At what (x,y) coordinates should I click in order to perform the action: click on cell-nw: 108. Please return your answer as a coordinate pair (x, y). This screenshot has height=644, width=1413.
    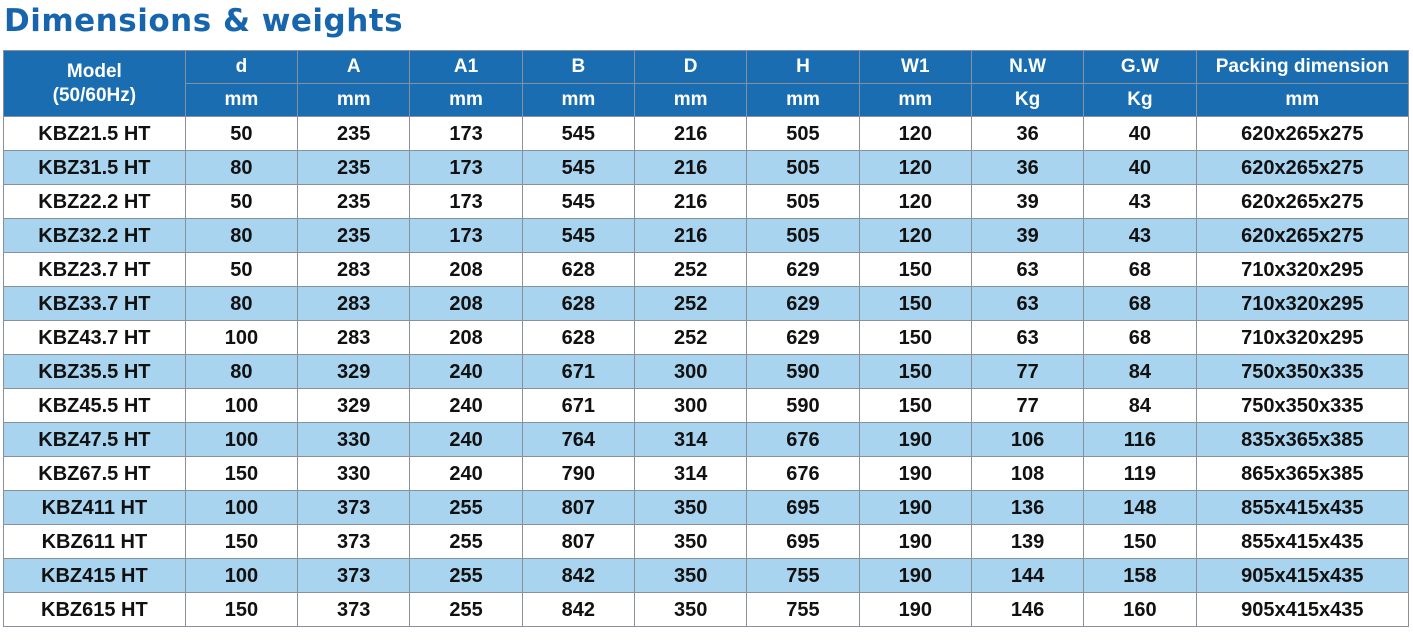
    Looking at the image, I should click on (1027, 473).